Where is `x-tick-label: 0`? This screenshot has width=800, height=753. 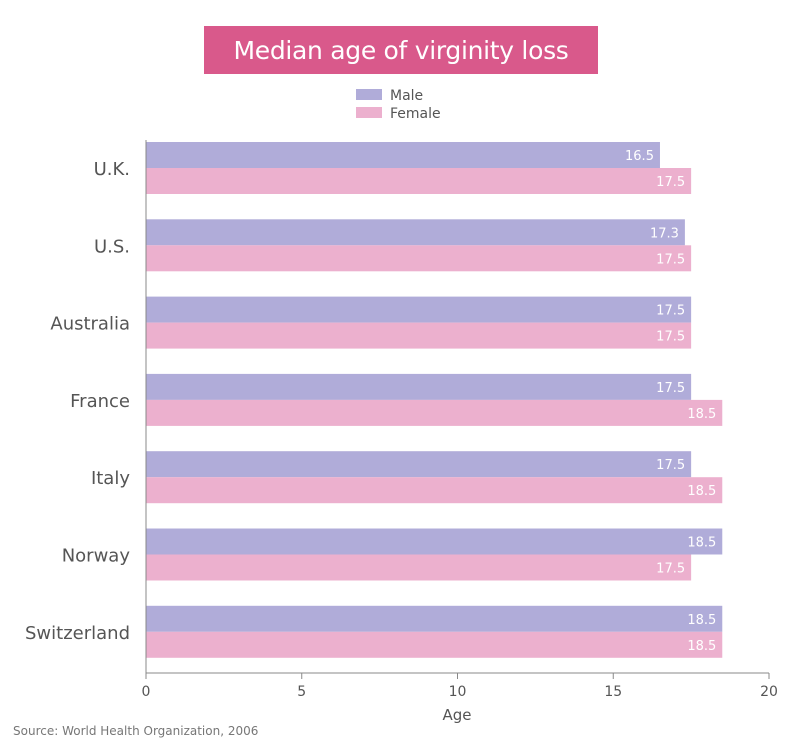
x-tick-label: 0 is located at coordinates (146, 692).